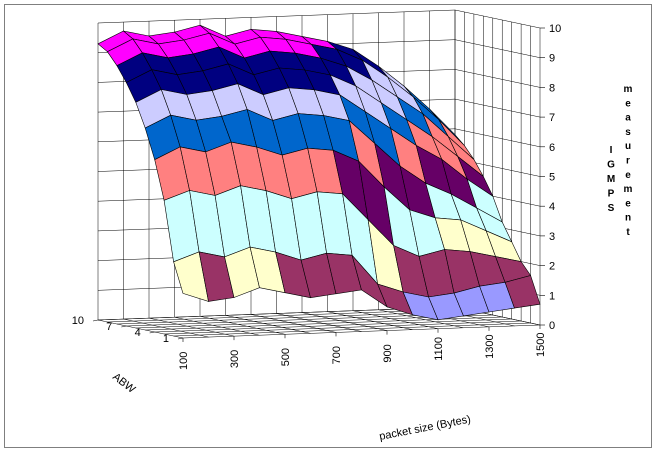  Describe the element at coordinates (425, 428) in the screenshot. I see `x-axis-title: packet size (Bytes)` at that location.